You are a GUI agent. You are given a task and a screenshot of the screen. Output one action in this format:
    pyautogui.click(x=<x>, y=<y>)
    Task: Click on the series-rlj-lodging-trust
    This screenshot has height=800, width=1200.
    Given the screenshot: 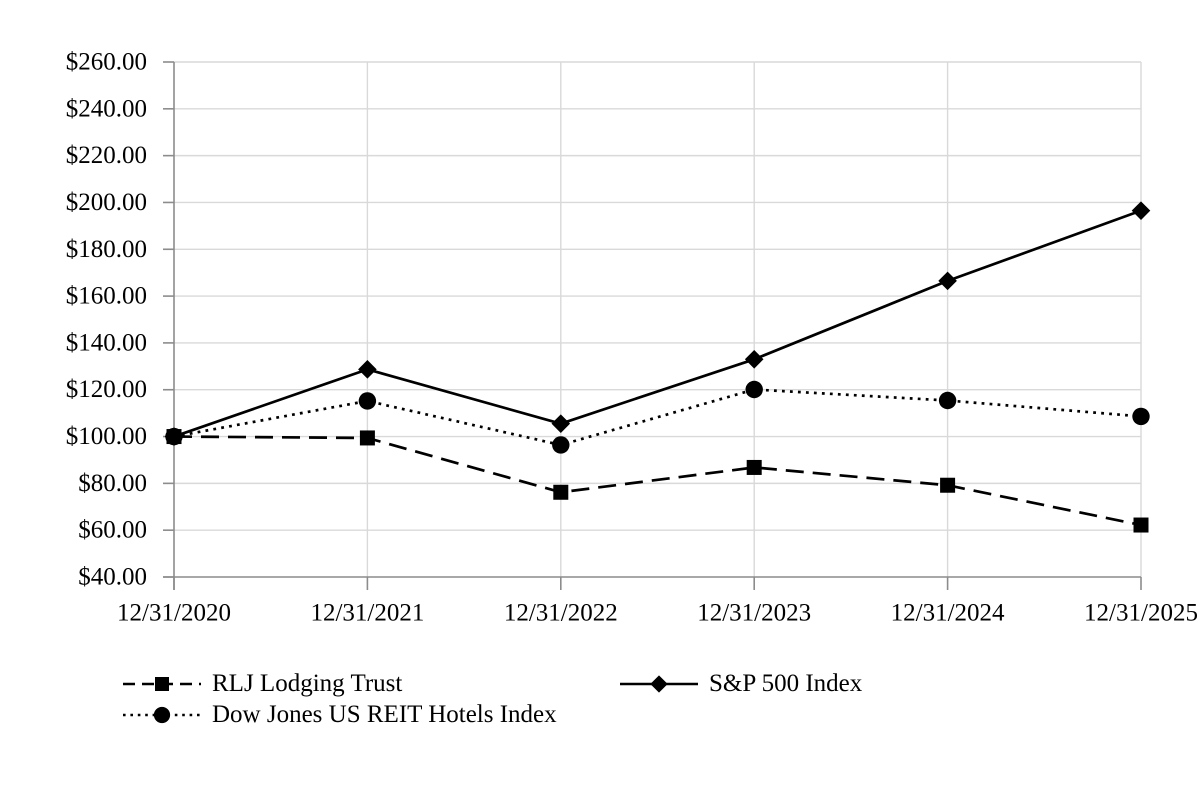 What is the action you would take?
    pyautogui.click(x=657, y=481)
    